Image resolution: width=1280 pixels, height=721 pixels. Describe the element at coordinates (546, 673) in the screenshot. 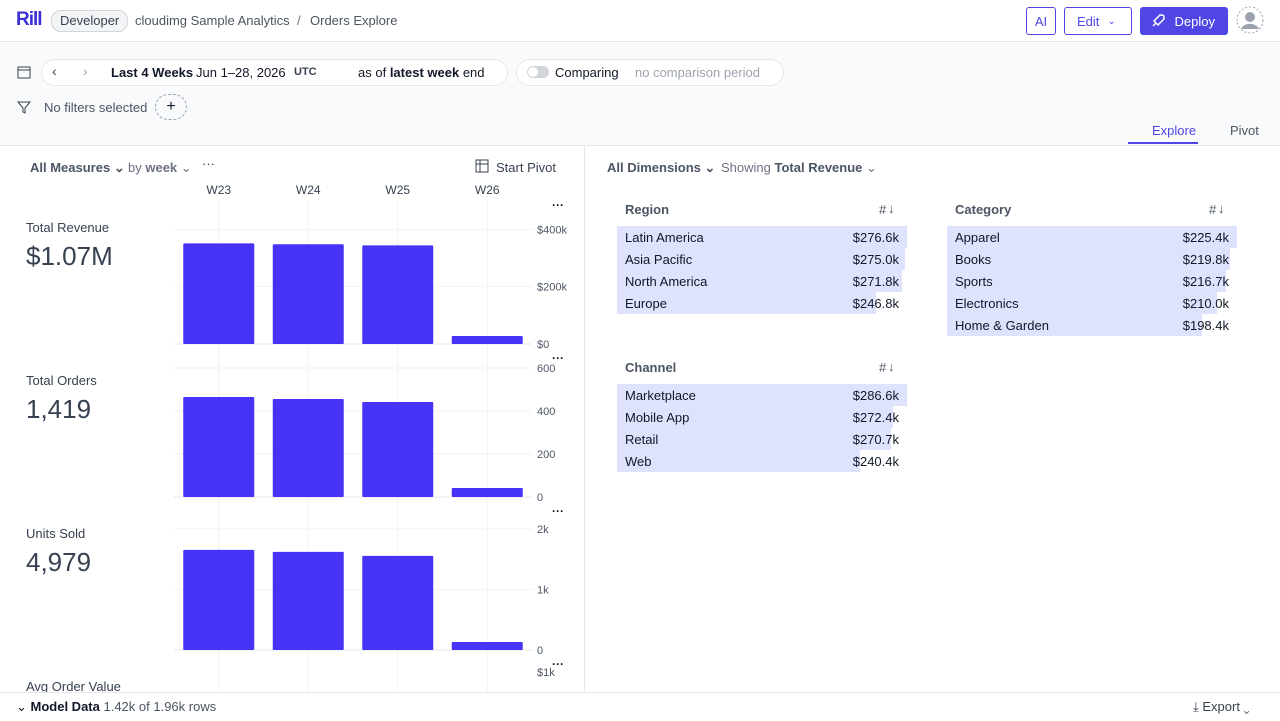

I see `y-tick-label: $1k` at that location.